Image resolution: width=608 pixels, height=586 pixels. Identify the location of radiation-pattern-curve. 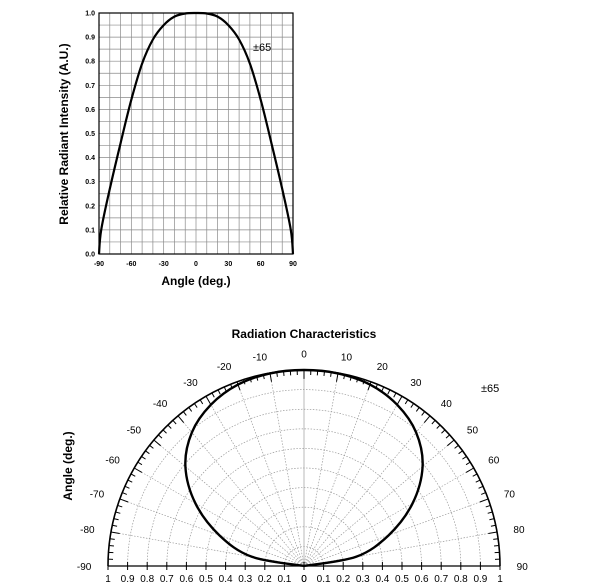
(304, 468).